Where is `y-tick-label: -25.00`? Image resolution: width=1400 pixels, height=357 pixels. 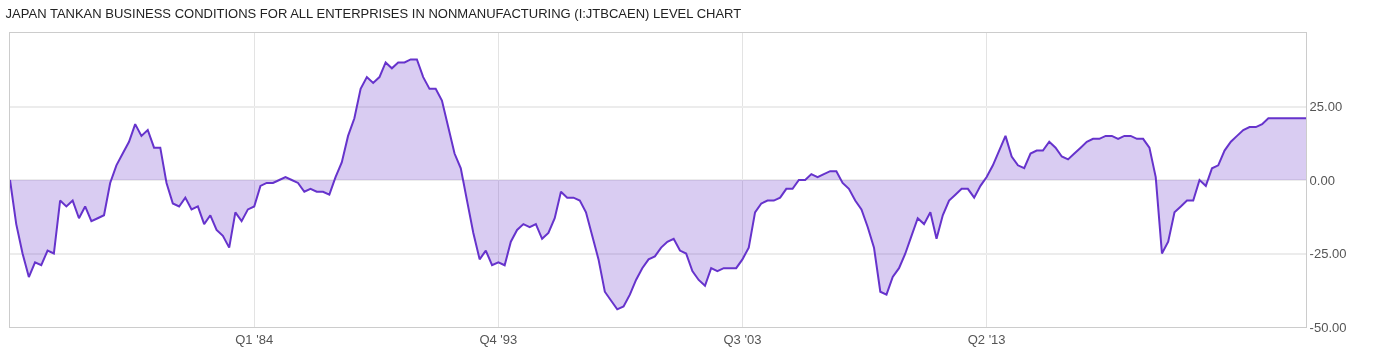
y-tick-label: -25.00 is located at coordinates (1328, 254).